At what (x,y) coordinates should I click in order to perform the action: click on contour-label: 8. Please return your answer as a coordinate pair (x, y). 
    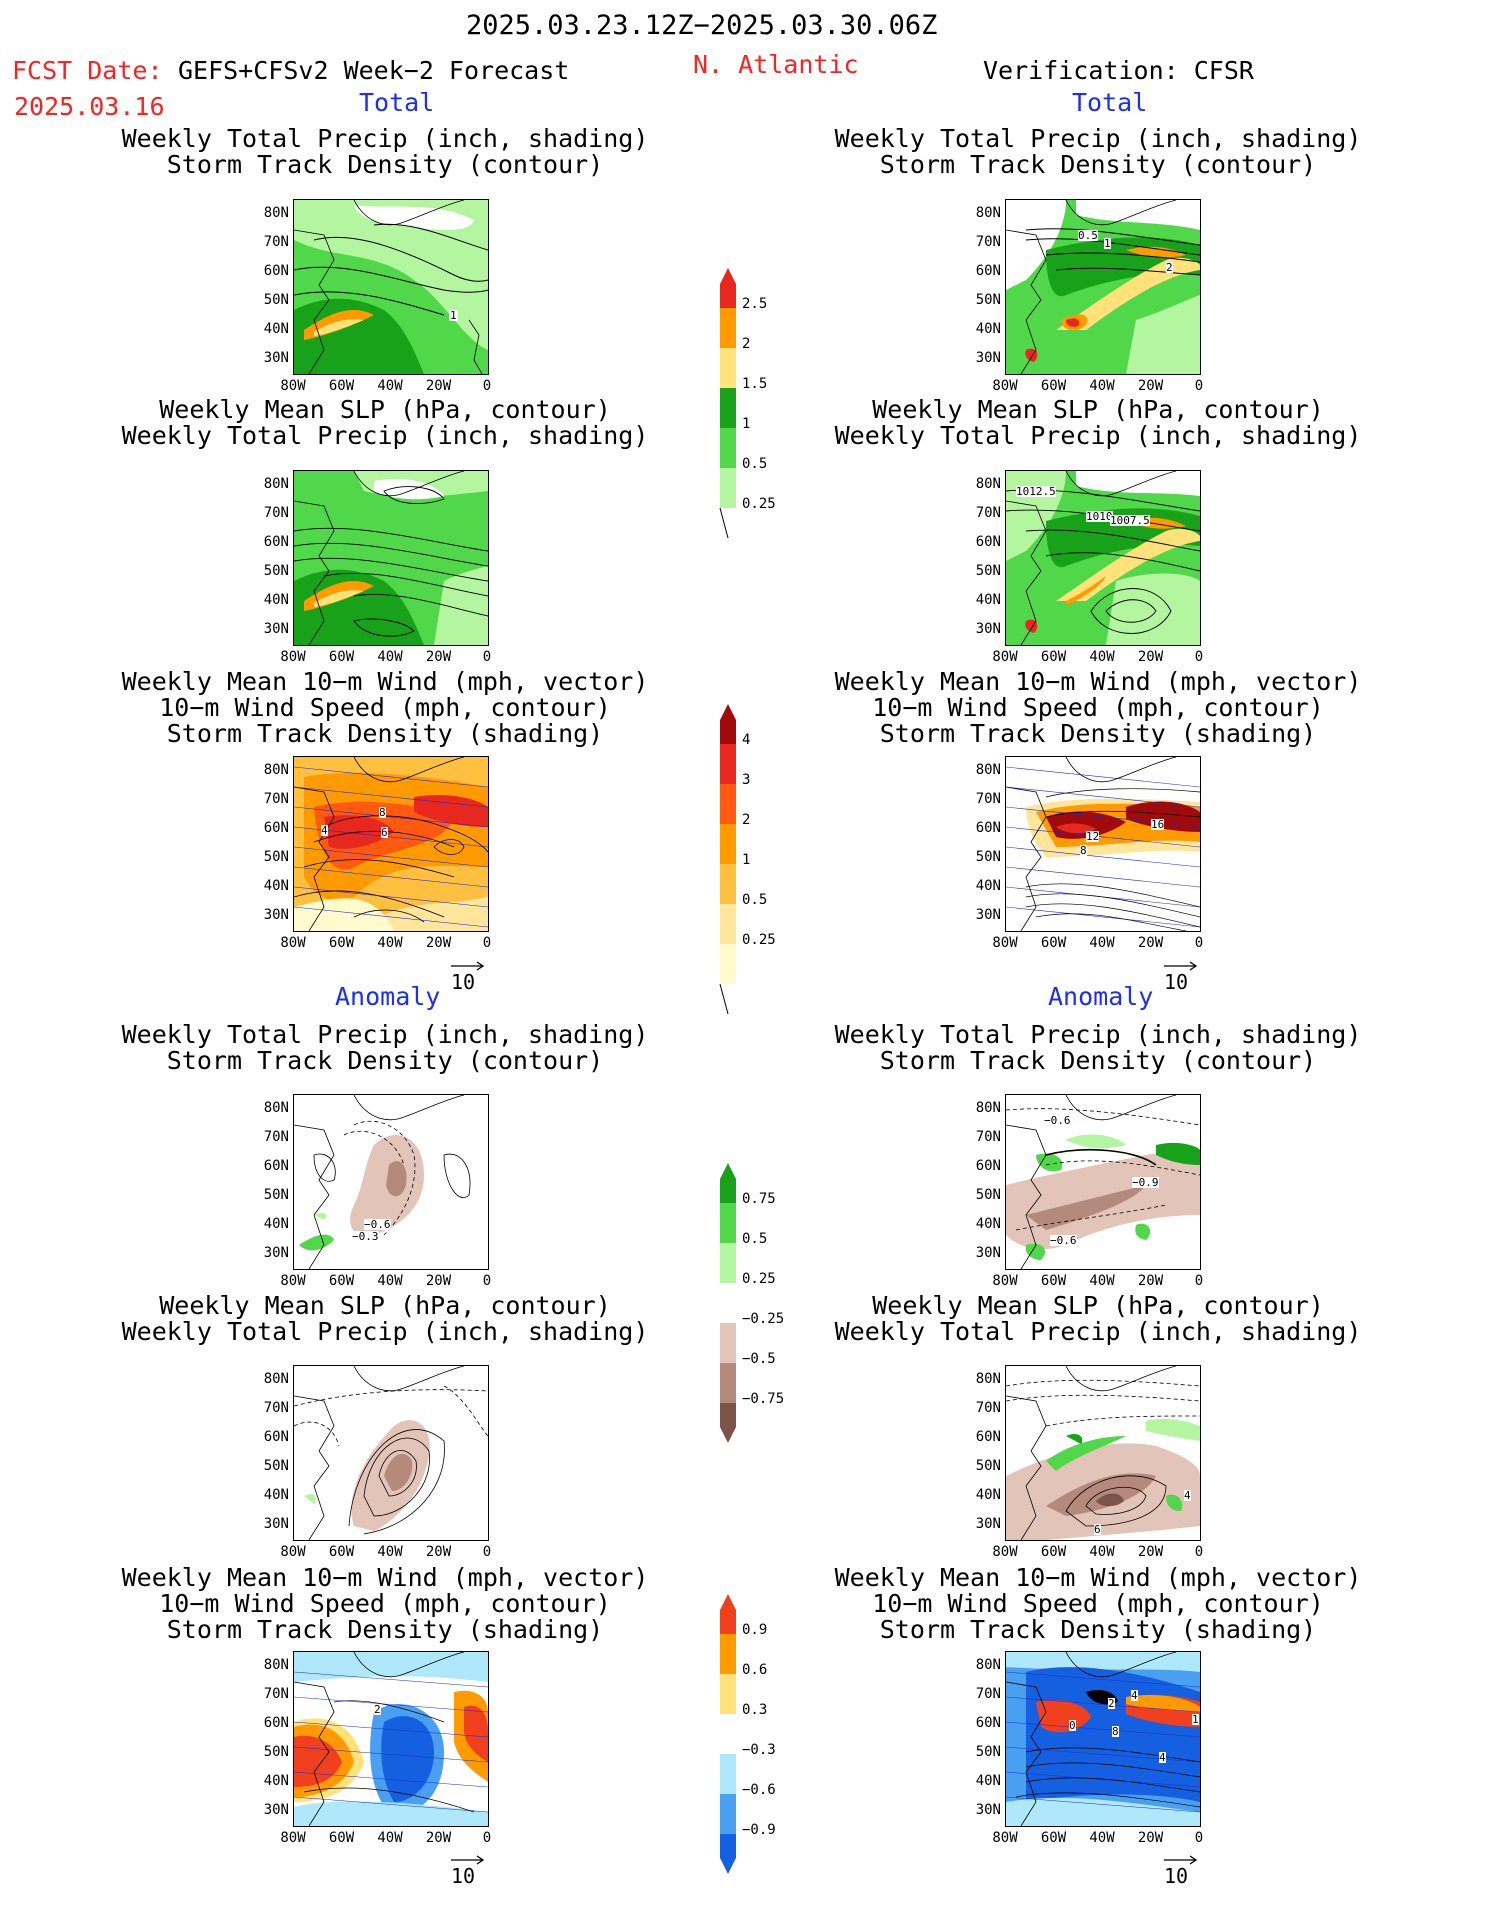
    Looking at the image, I should click on (1083, 850).